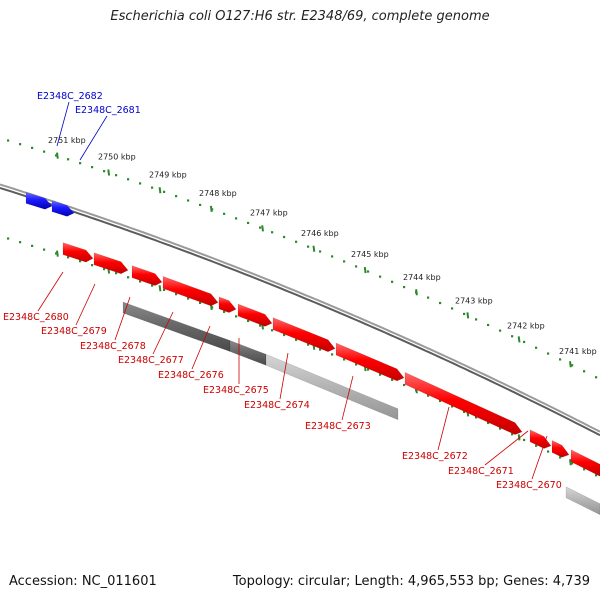 Image resolution: width=600 pixels, height=600 pixels. I want to click on reverse-gene-label: E2348C_2671, so click(481, 471).